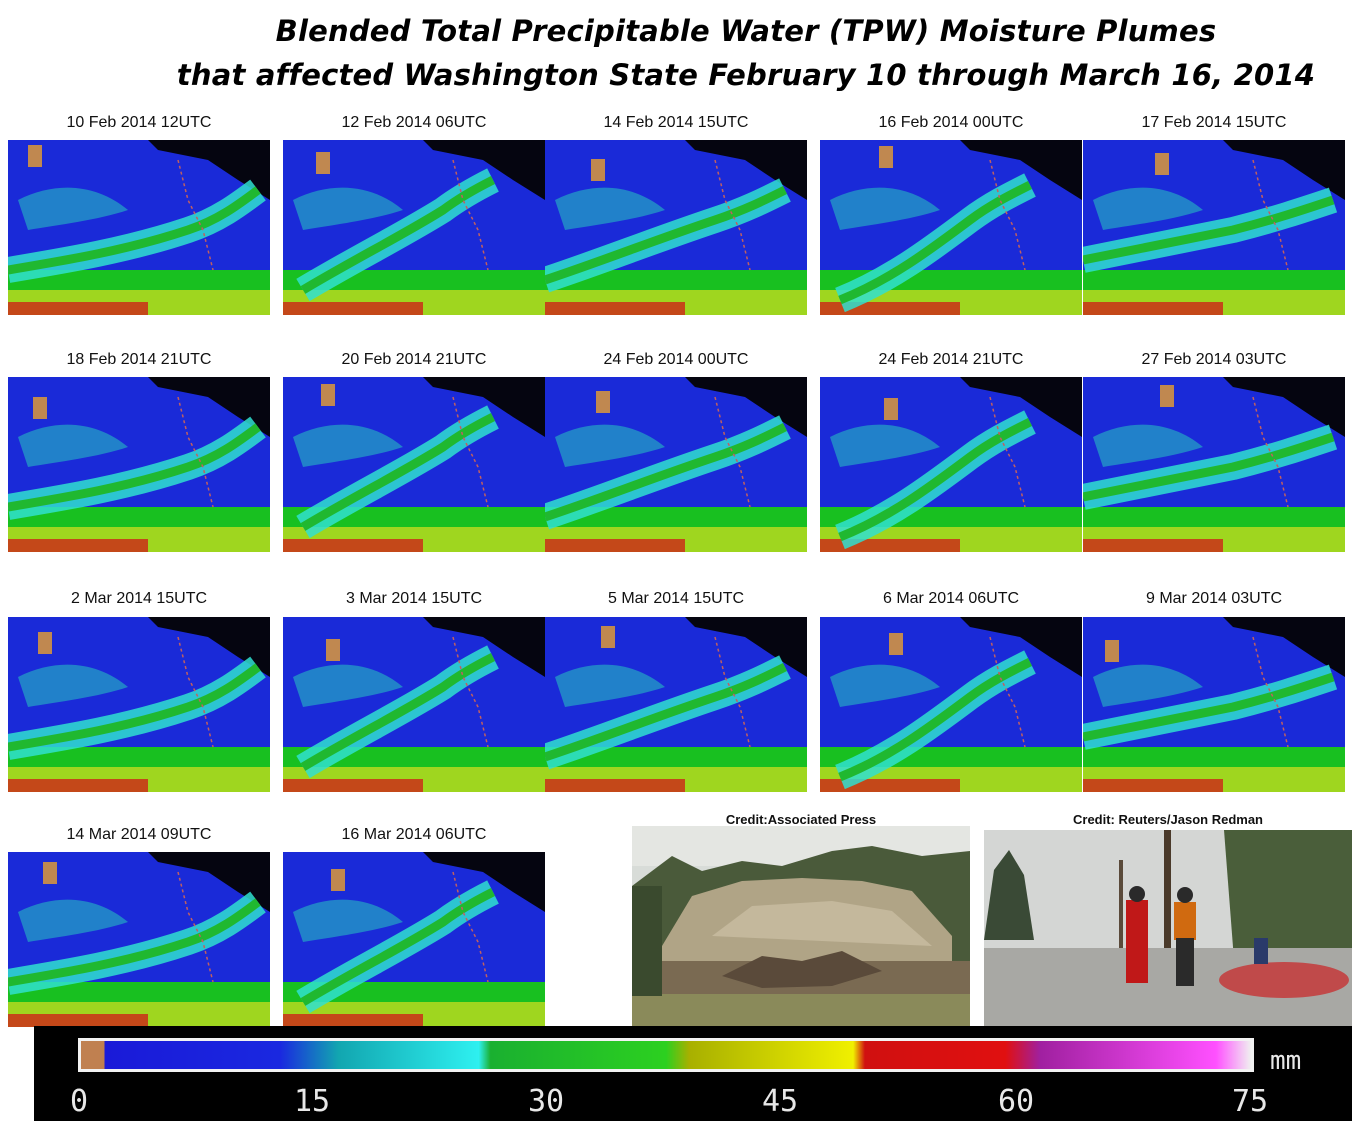  Describe the element at coordinates (139, 834) in the screenshot. I see `panel-date-label: 14 Mar 2014 09UTC` at that location.